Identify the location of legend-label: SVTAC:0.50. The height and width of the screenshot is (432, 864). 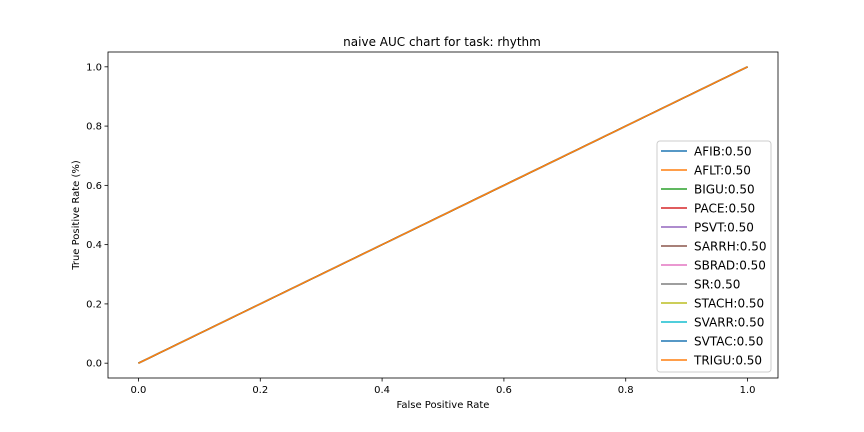
(728, 342).